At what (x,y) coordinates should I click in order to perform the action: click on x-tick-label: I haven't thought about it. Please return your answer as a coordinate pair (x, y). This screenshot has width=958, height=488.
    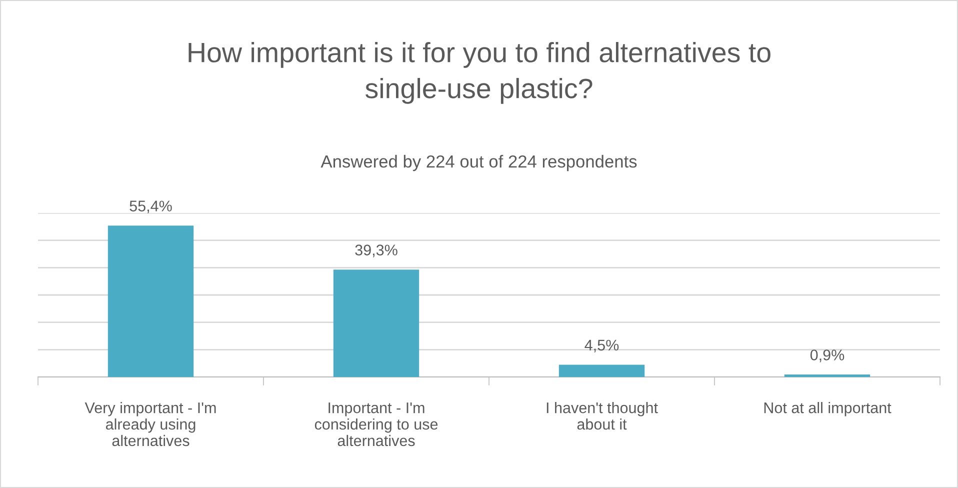
    Looking at the image, I should click on (602, 416).